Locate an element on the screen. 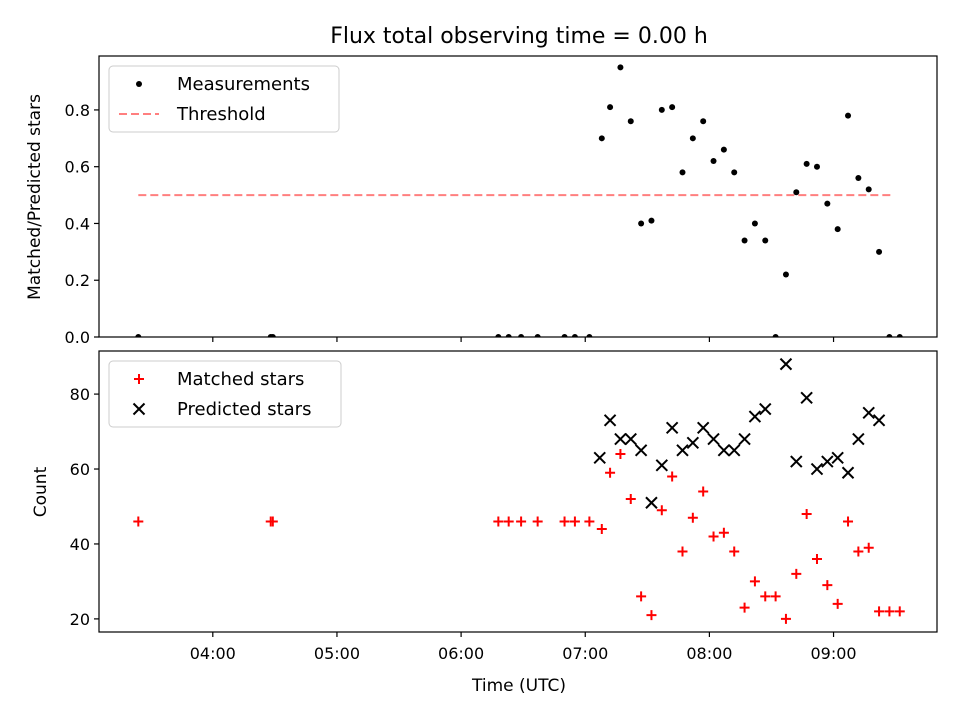 This screenshot has width=960, height=720. x-tick-label: 08:00 is located at coordinates (709, 653).